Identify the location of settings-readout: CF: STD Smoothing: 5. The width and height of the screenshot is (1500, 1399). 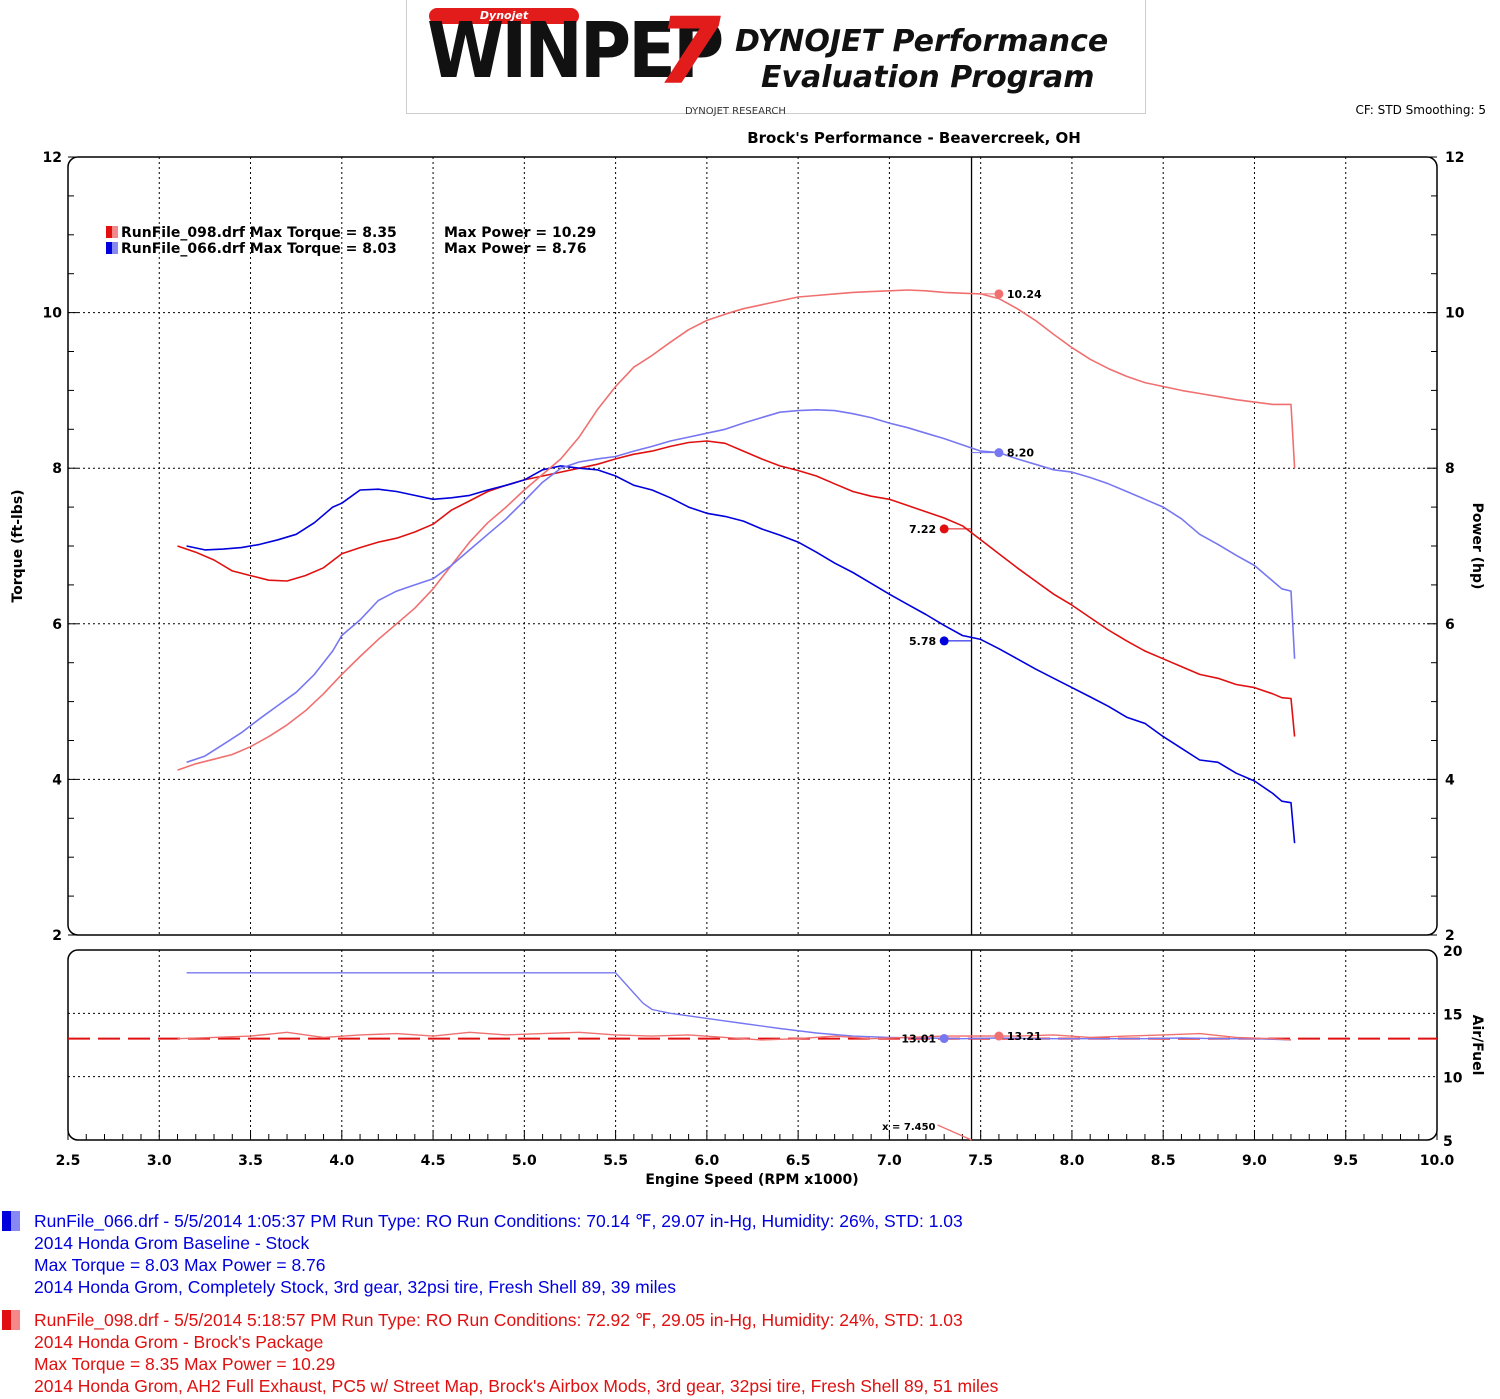
(1420, 110).